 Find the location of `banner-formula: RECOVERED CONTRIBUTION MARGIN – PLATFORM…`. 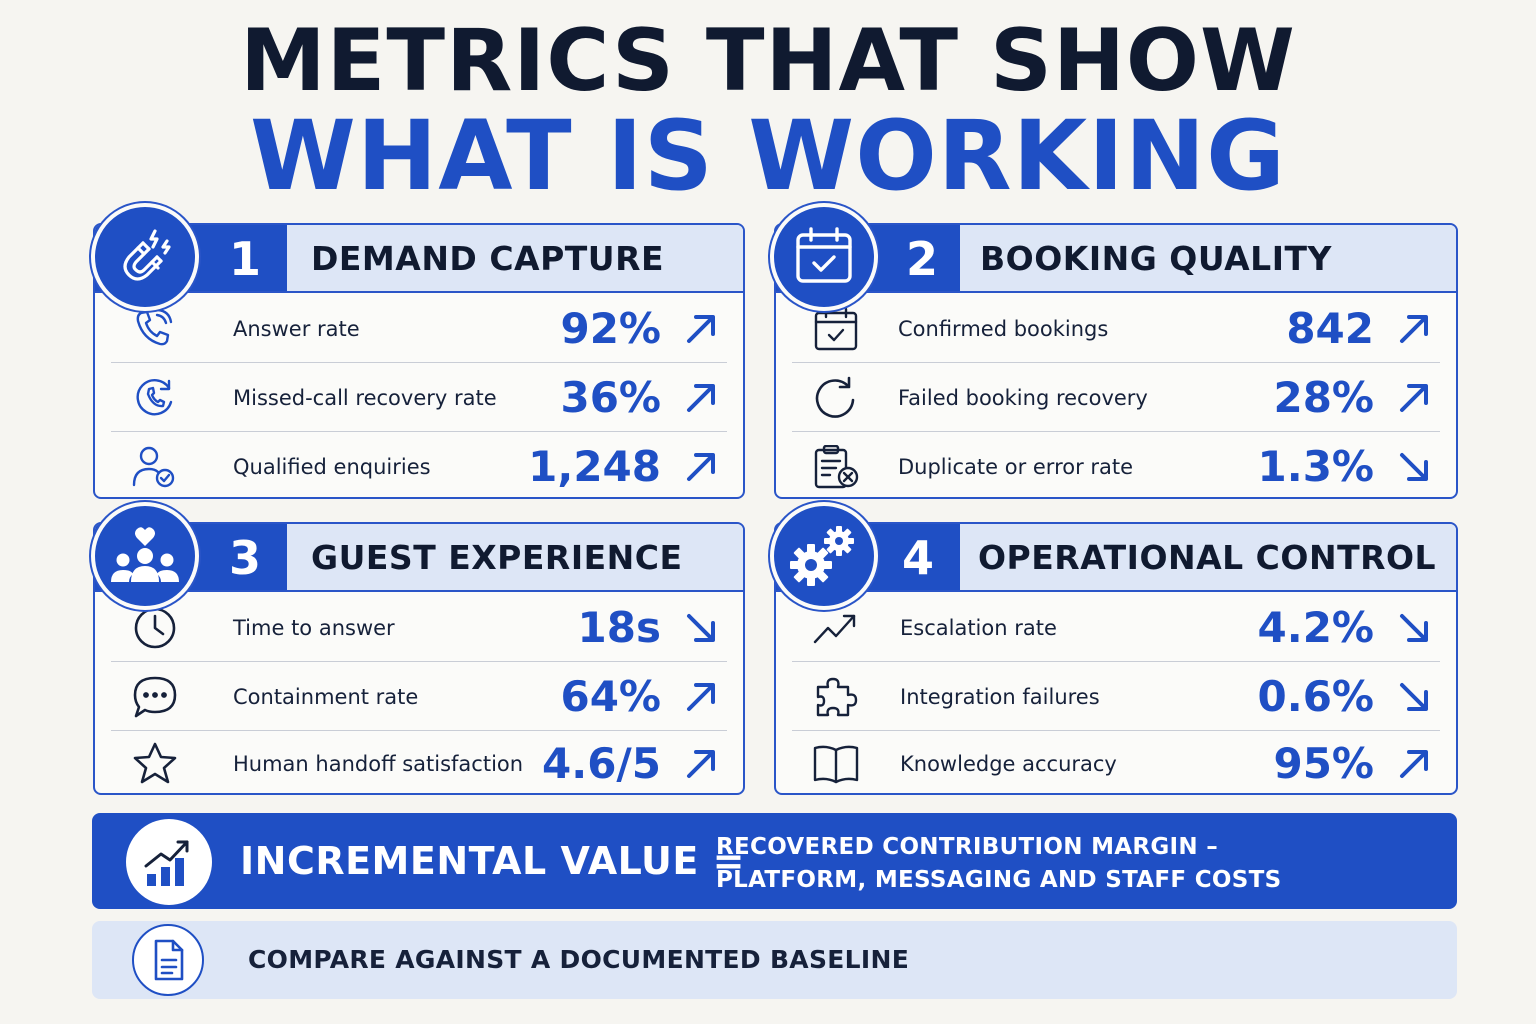

banner-formula: RECOVERED CONTRIBUTION MARGIN – PLATFORM… is located at coordinates (1076, 864).